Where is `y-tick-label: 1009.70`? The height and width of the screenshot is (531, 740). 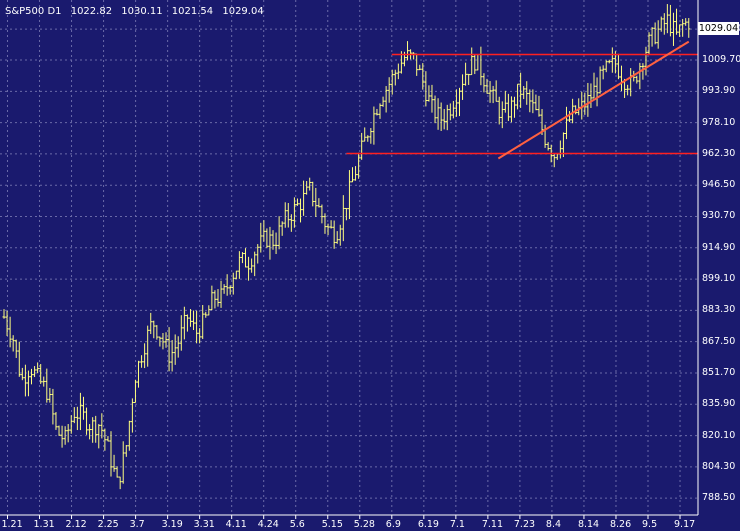
y-tick-label: 1009.70 is located at coordinates (721, 60).